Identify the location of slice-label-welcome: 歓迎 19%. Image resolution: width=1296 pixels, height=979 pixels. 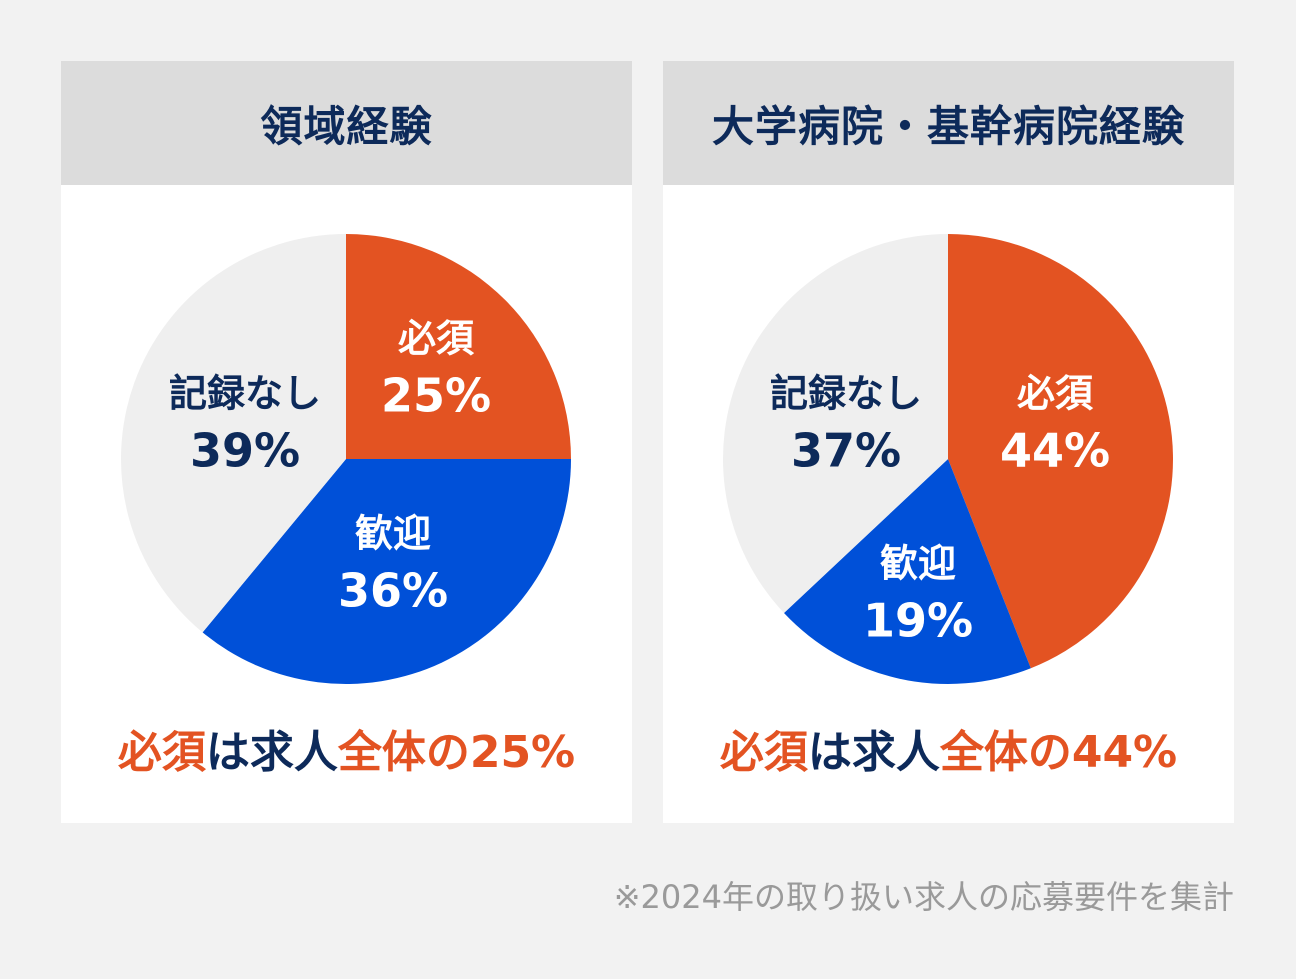
(918, 594).